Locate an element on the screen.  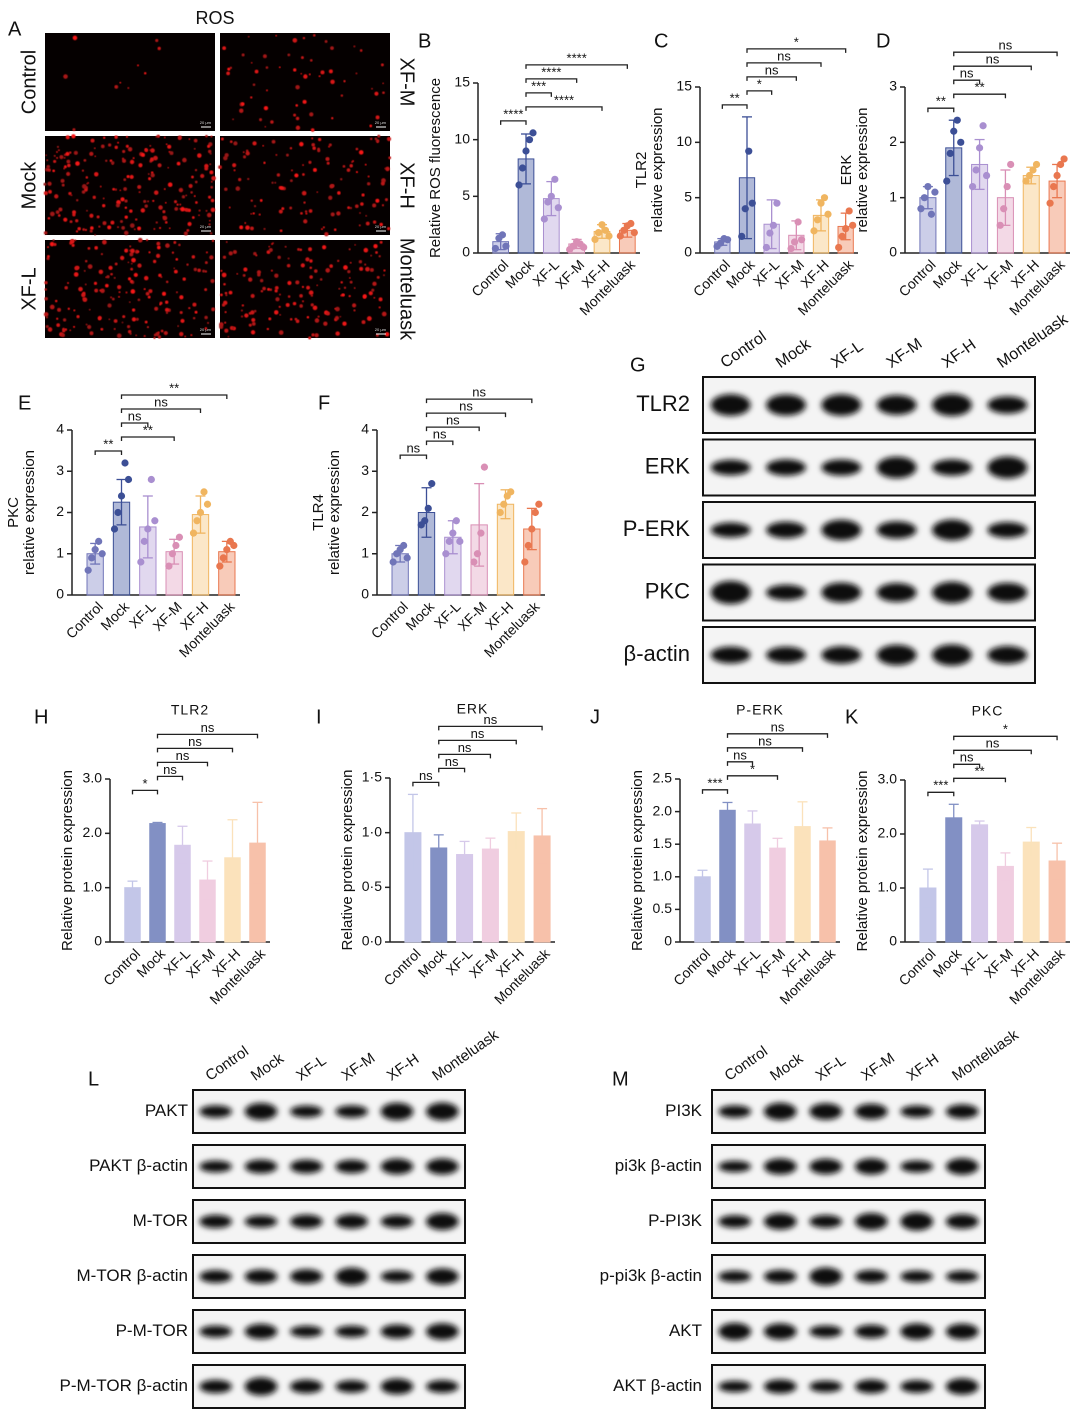
significance-label: ** is located at coordinates (980, 771).